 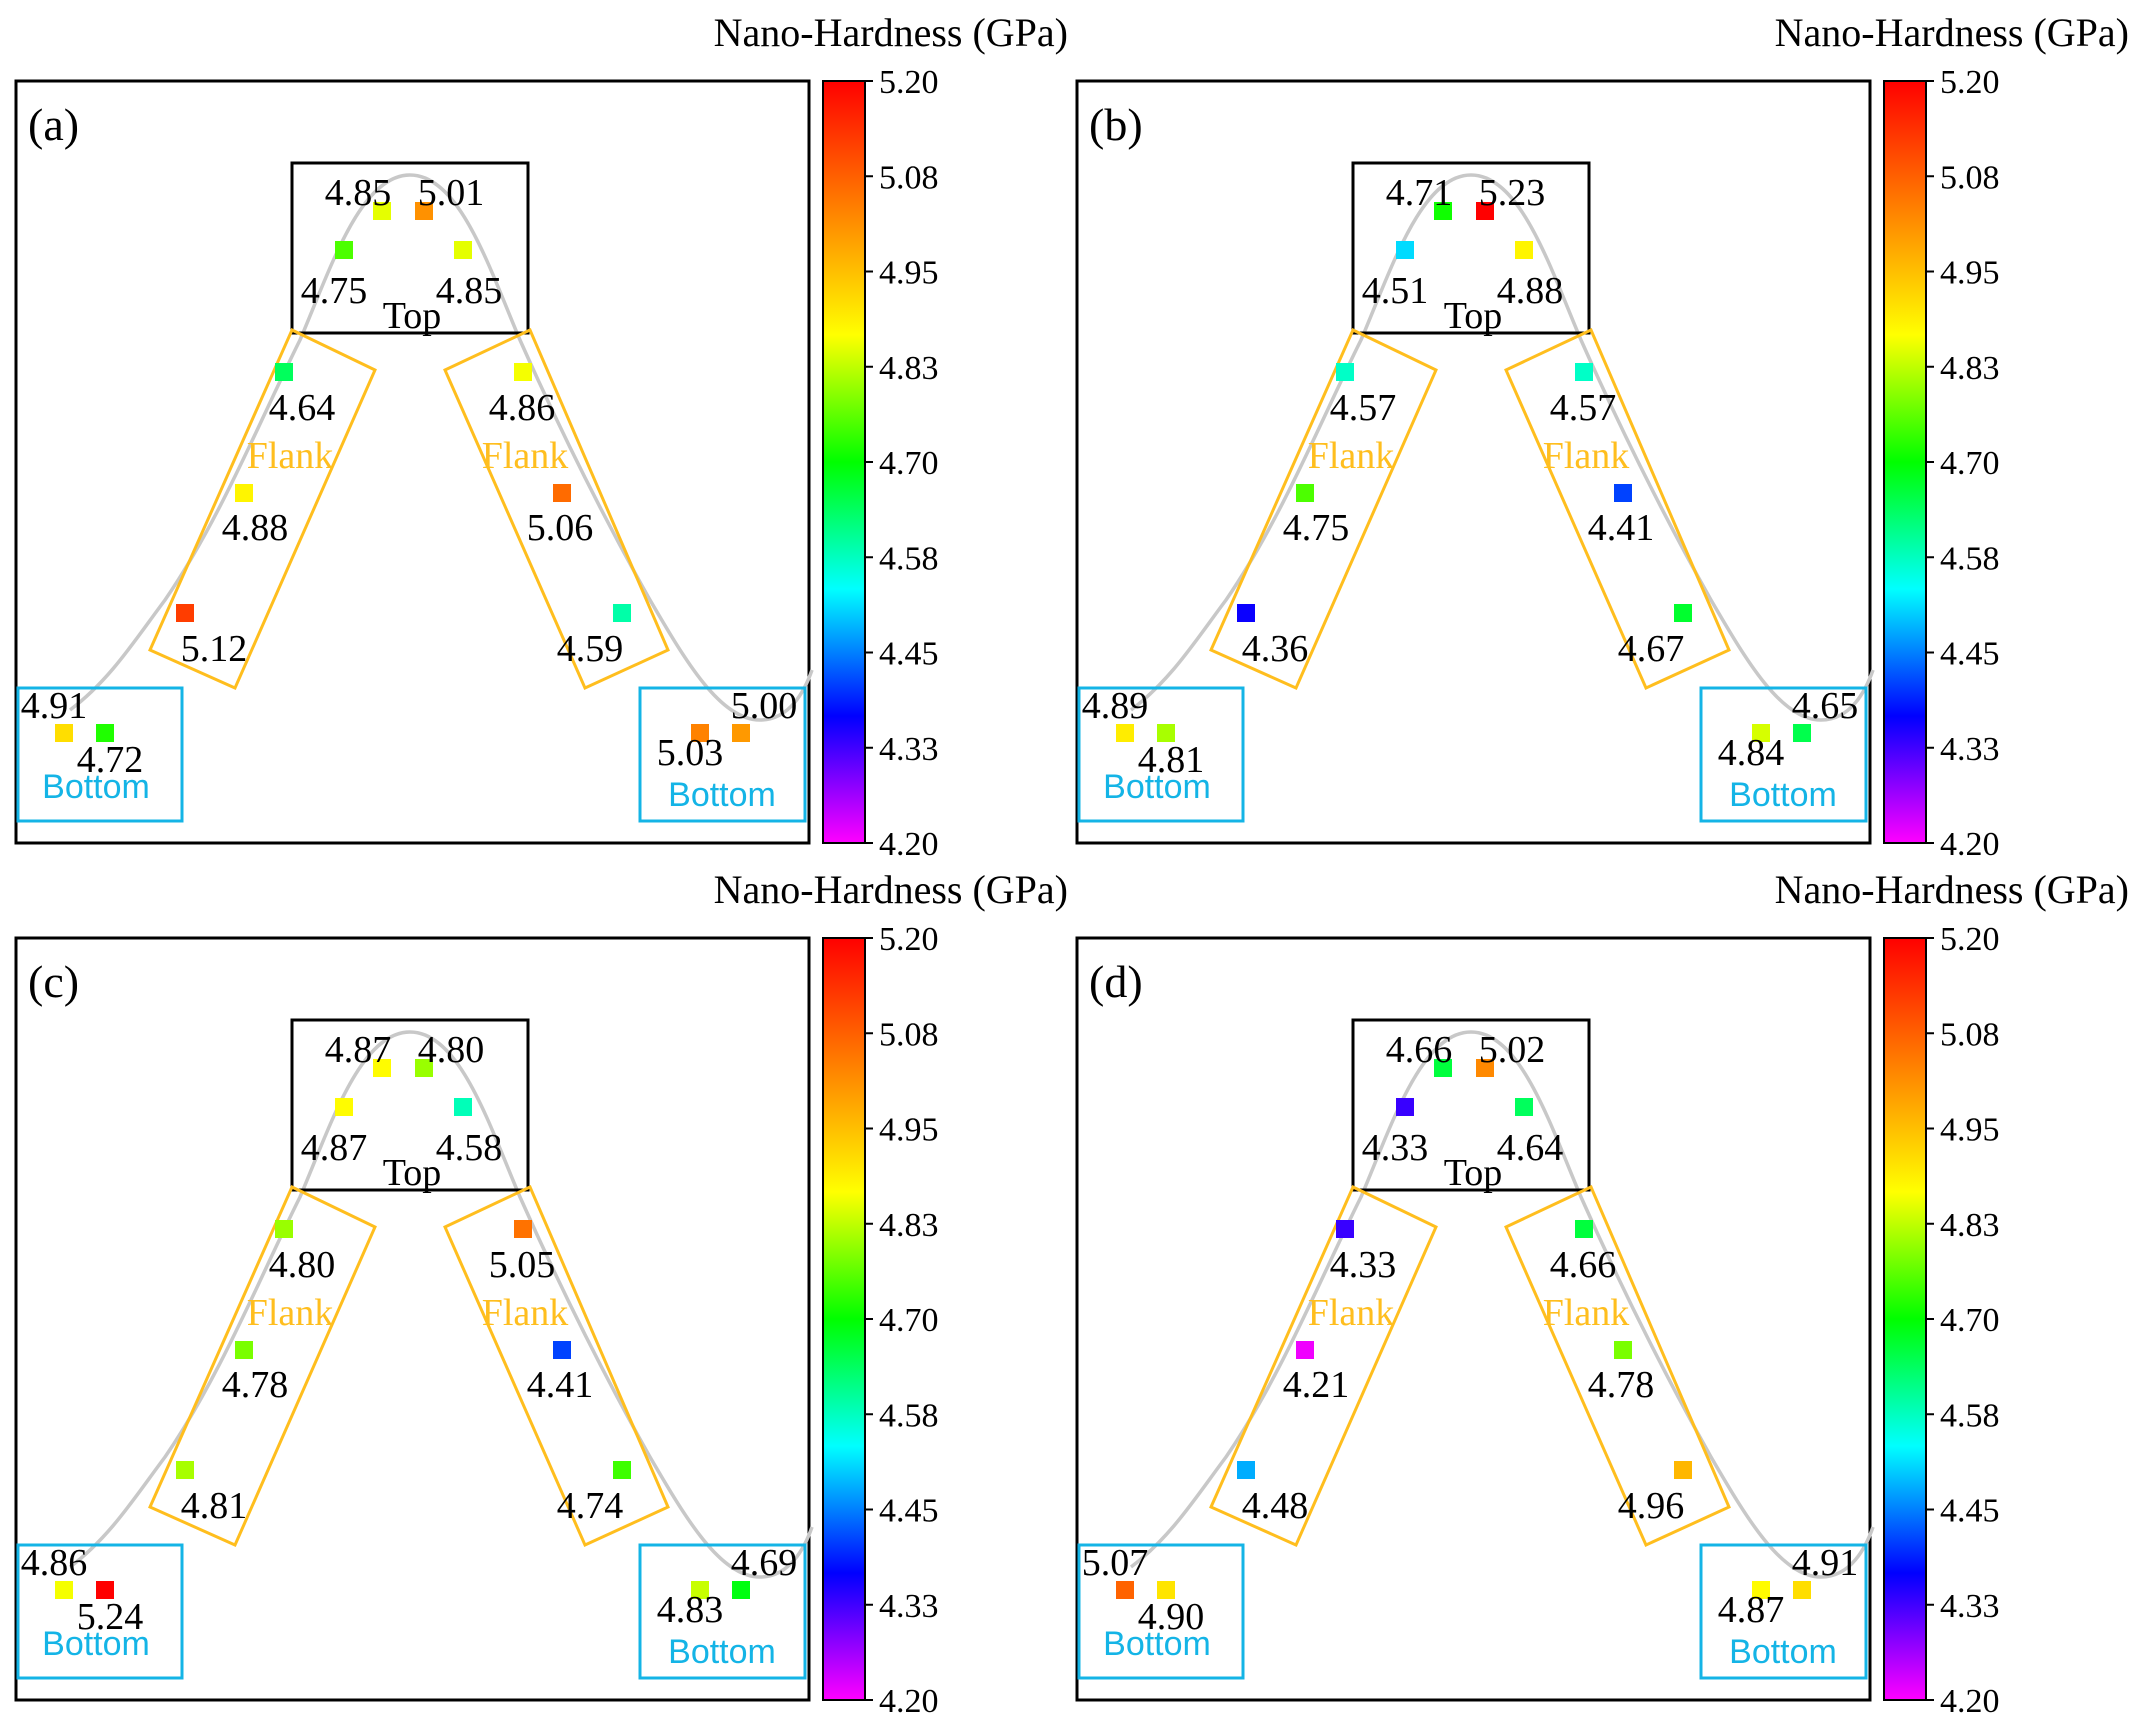 What do you see at coordinates (722, 795) in the screenshot?
I see `bottom-right-label: Bottom` at bounding box center [722, 795].